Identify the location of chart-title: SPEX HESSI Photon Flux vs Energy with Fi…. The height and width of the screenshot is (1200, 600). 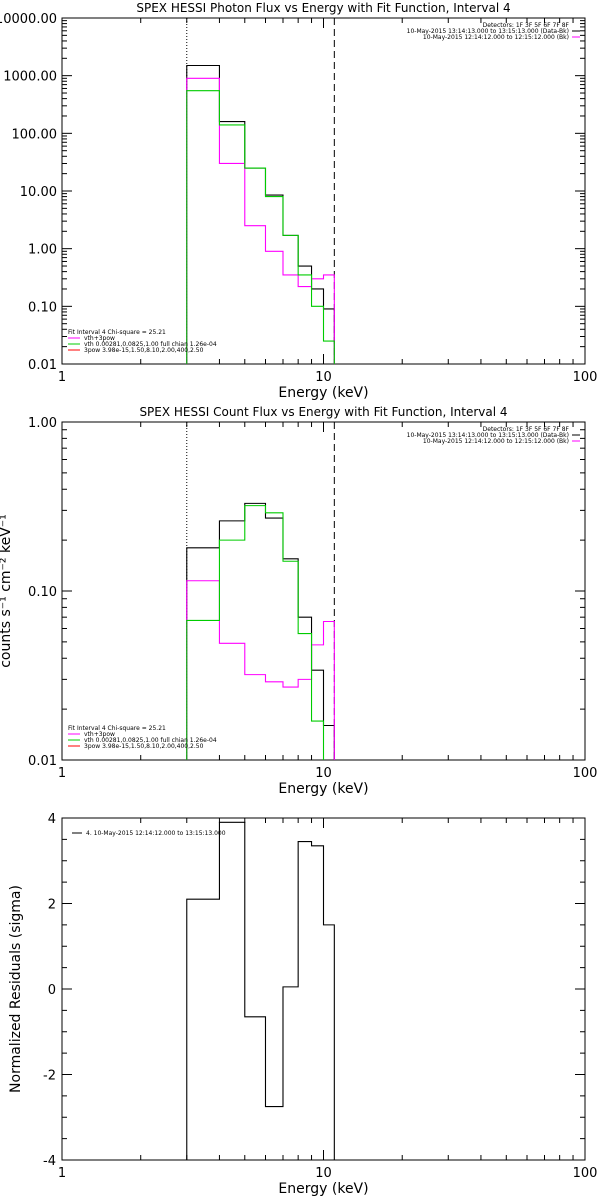
(323, 8).